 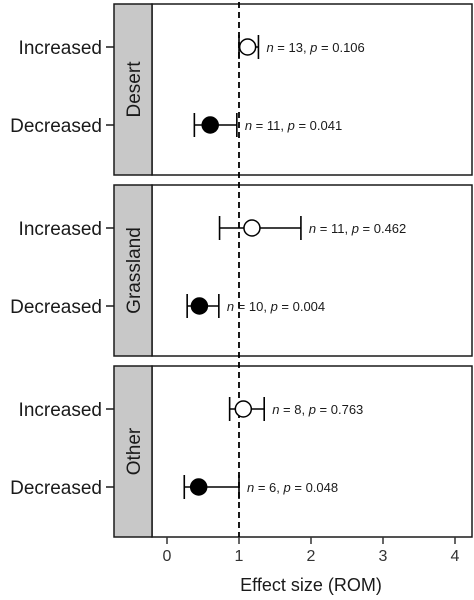 I want to click on point-estimate-grassland-decreased, so click(x=199, y=306).